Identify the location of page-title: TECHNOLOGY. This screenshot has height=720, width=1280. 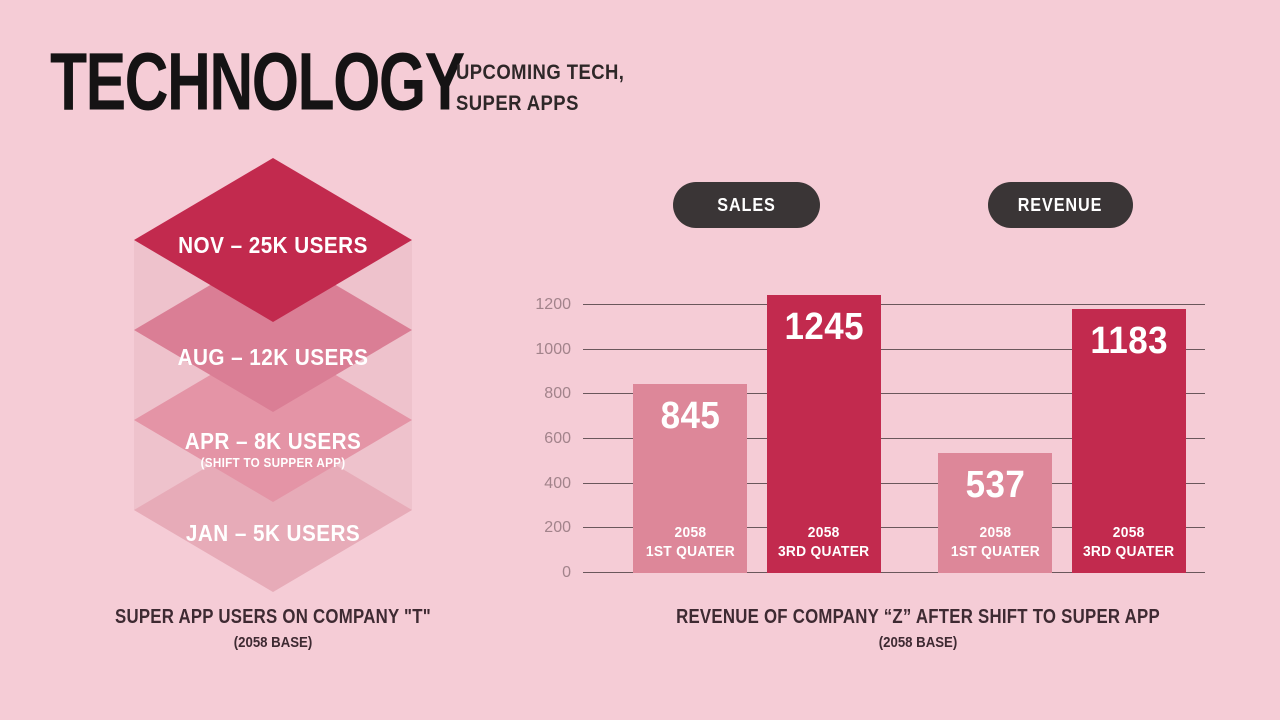
(257, 81).